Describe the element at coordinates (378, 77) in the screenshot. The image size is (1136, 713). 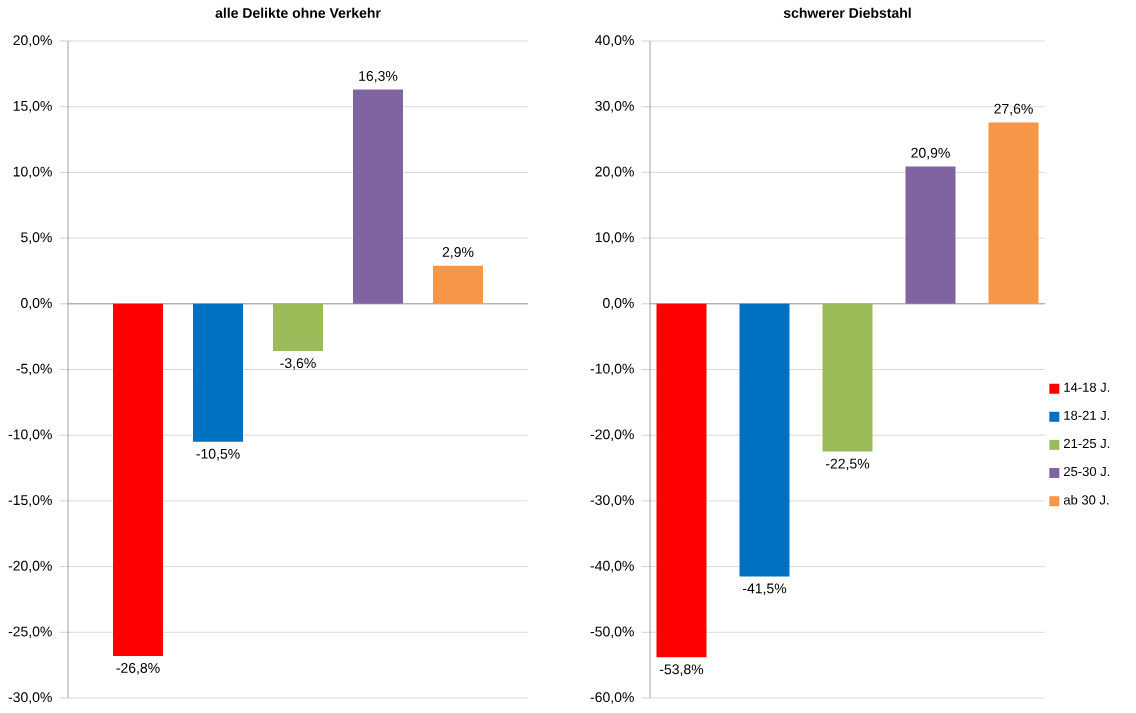
I see `data-label: 16,3%` at that location.